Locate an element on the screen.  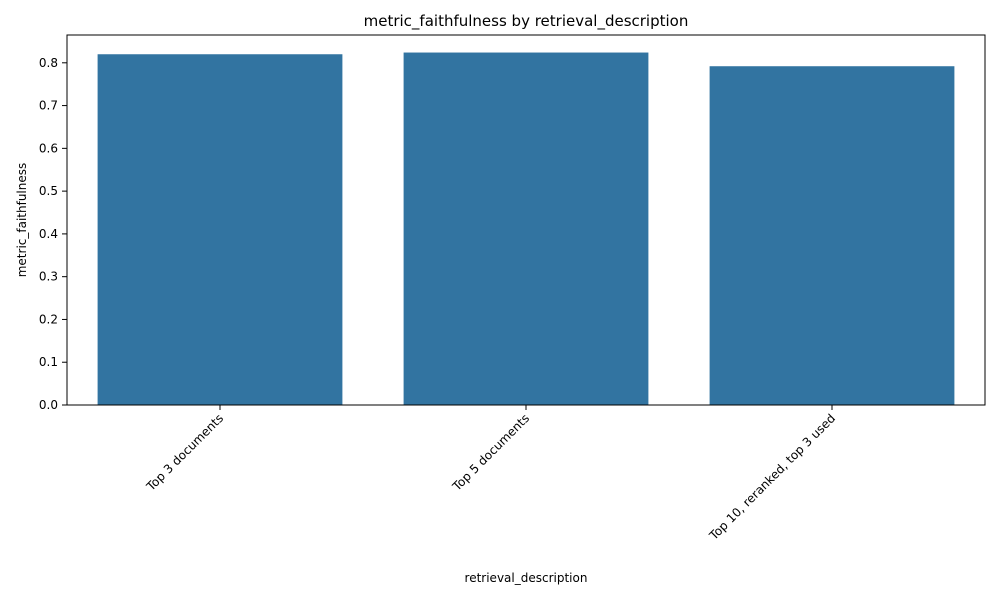
x-tick-label-2: Top 5 documents is located at coordinates (490, 452).